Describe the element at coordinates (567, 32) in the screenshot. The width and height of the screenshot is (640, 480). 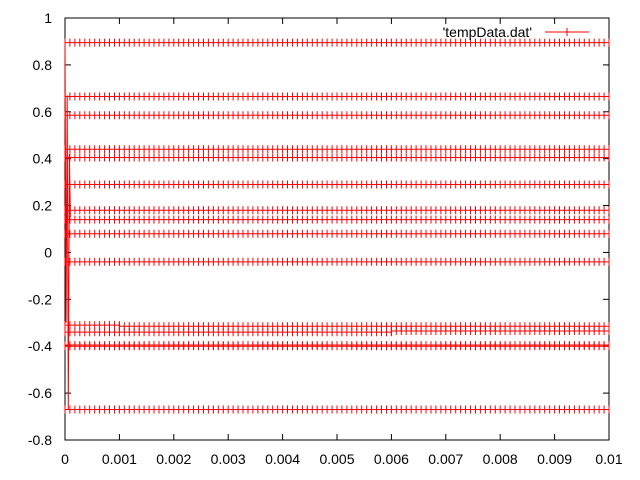
I see `legend-marker` at that location.